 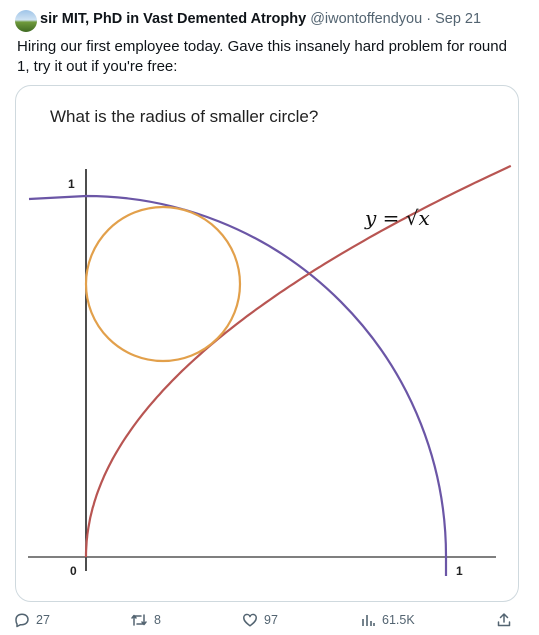 I want to click on share-icon, so click(x=504, y=620).